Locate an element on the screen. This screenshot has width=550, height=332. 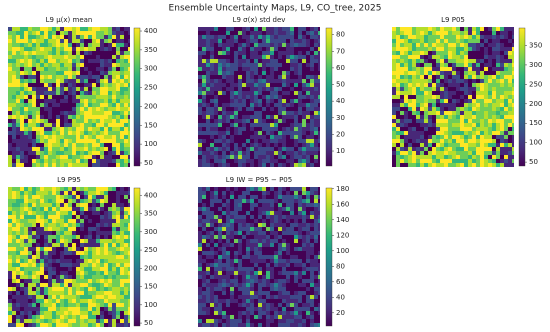
colorbar-tick-label: 50 is located at coordinates (533, 162).